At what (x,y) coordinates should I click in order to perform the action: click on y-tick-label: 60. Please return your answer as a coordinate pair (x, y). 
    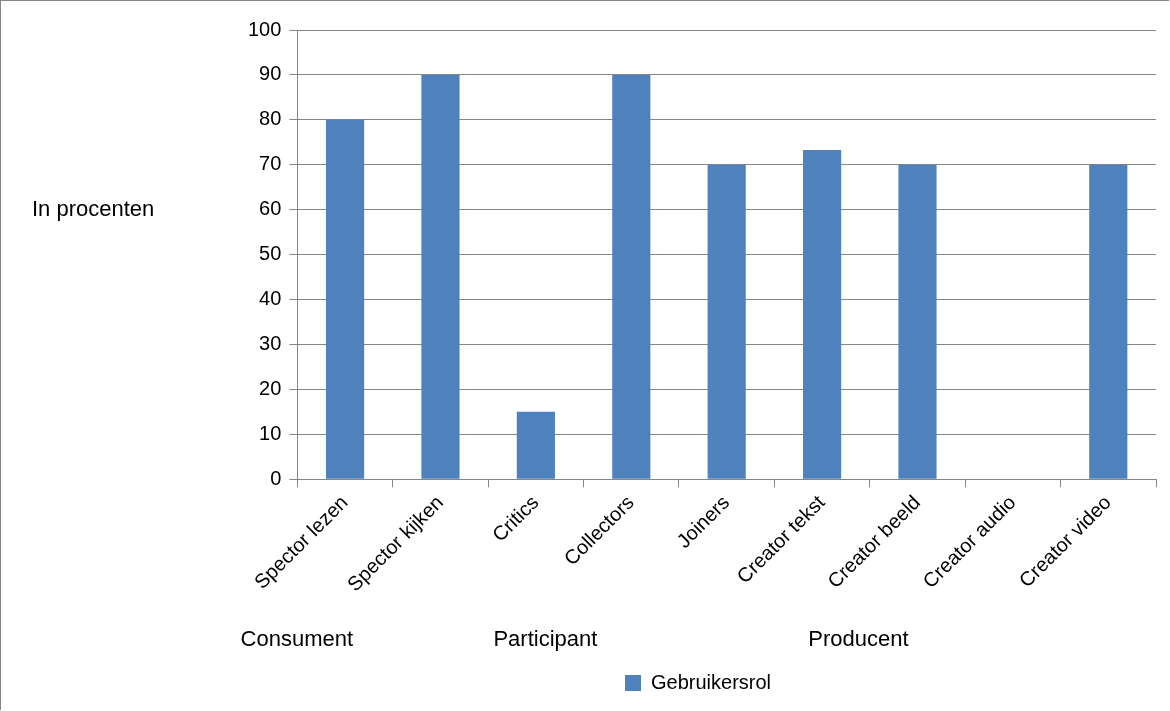
    Looking at the image, I should click on (270, 208).